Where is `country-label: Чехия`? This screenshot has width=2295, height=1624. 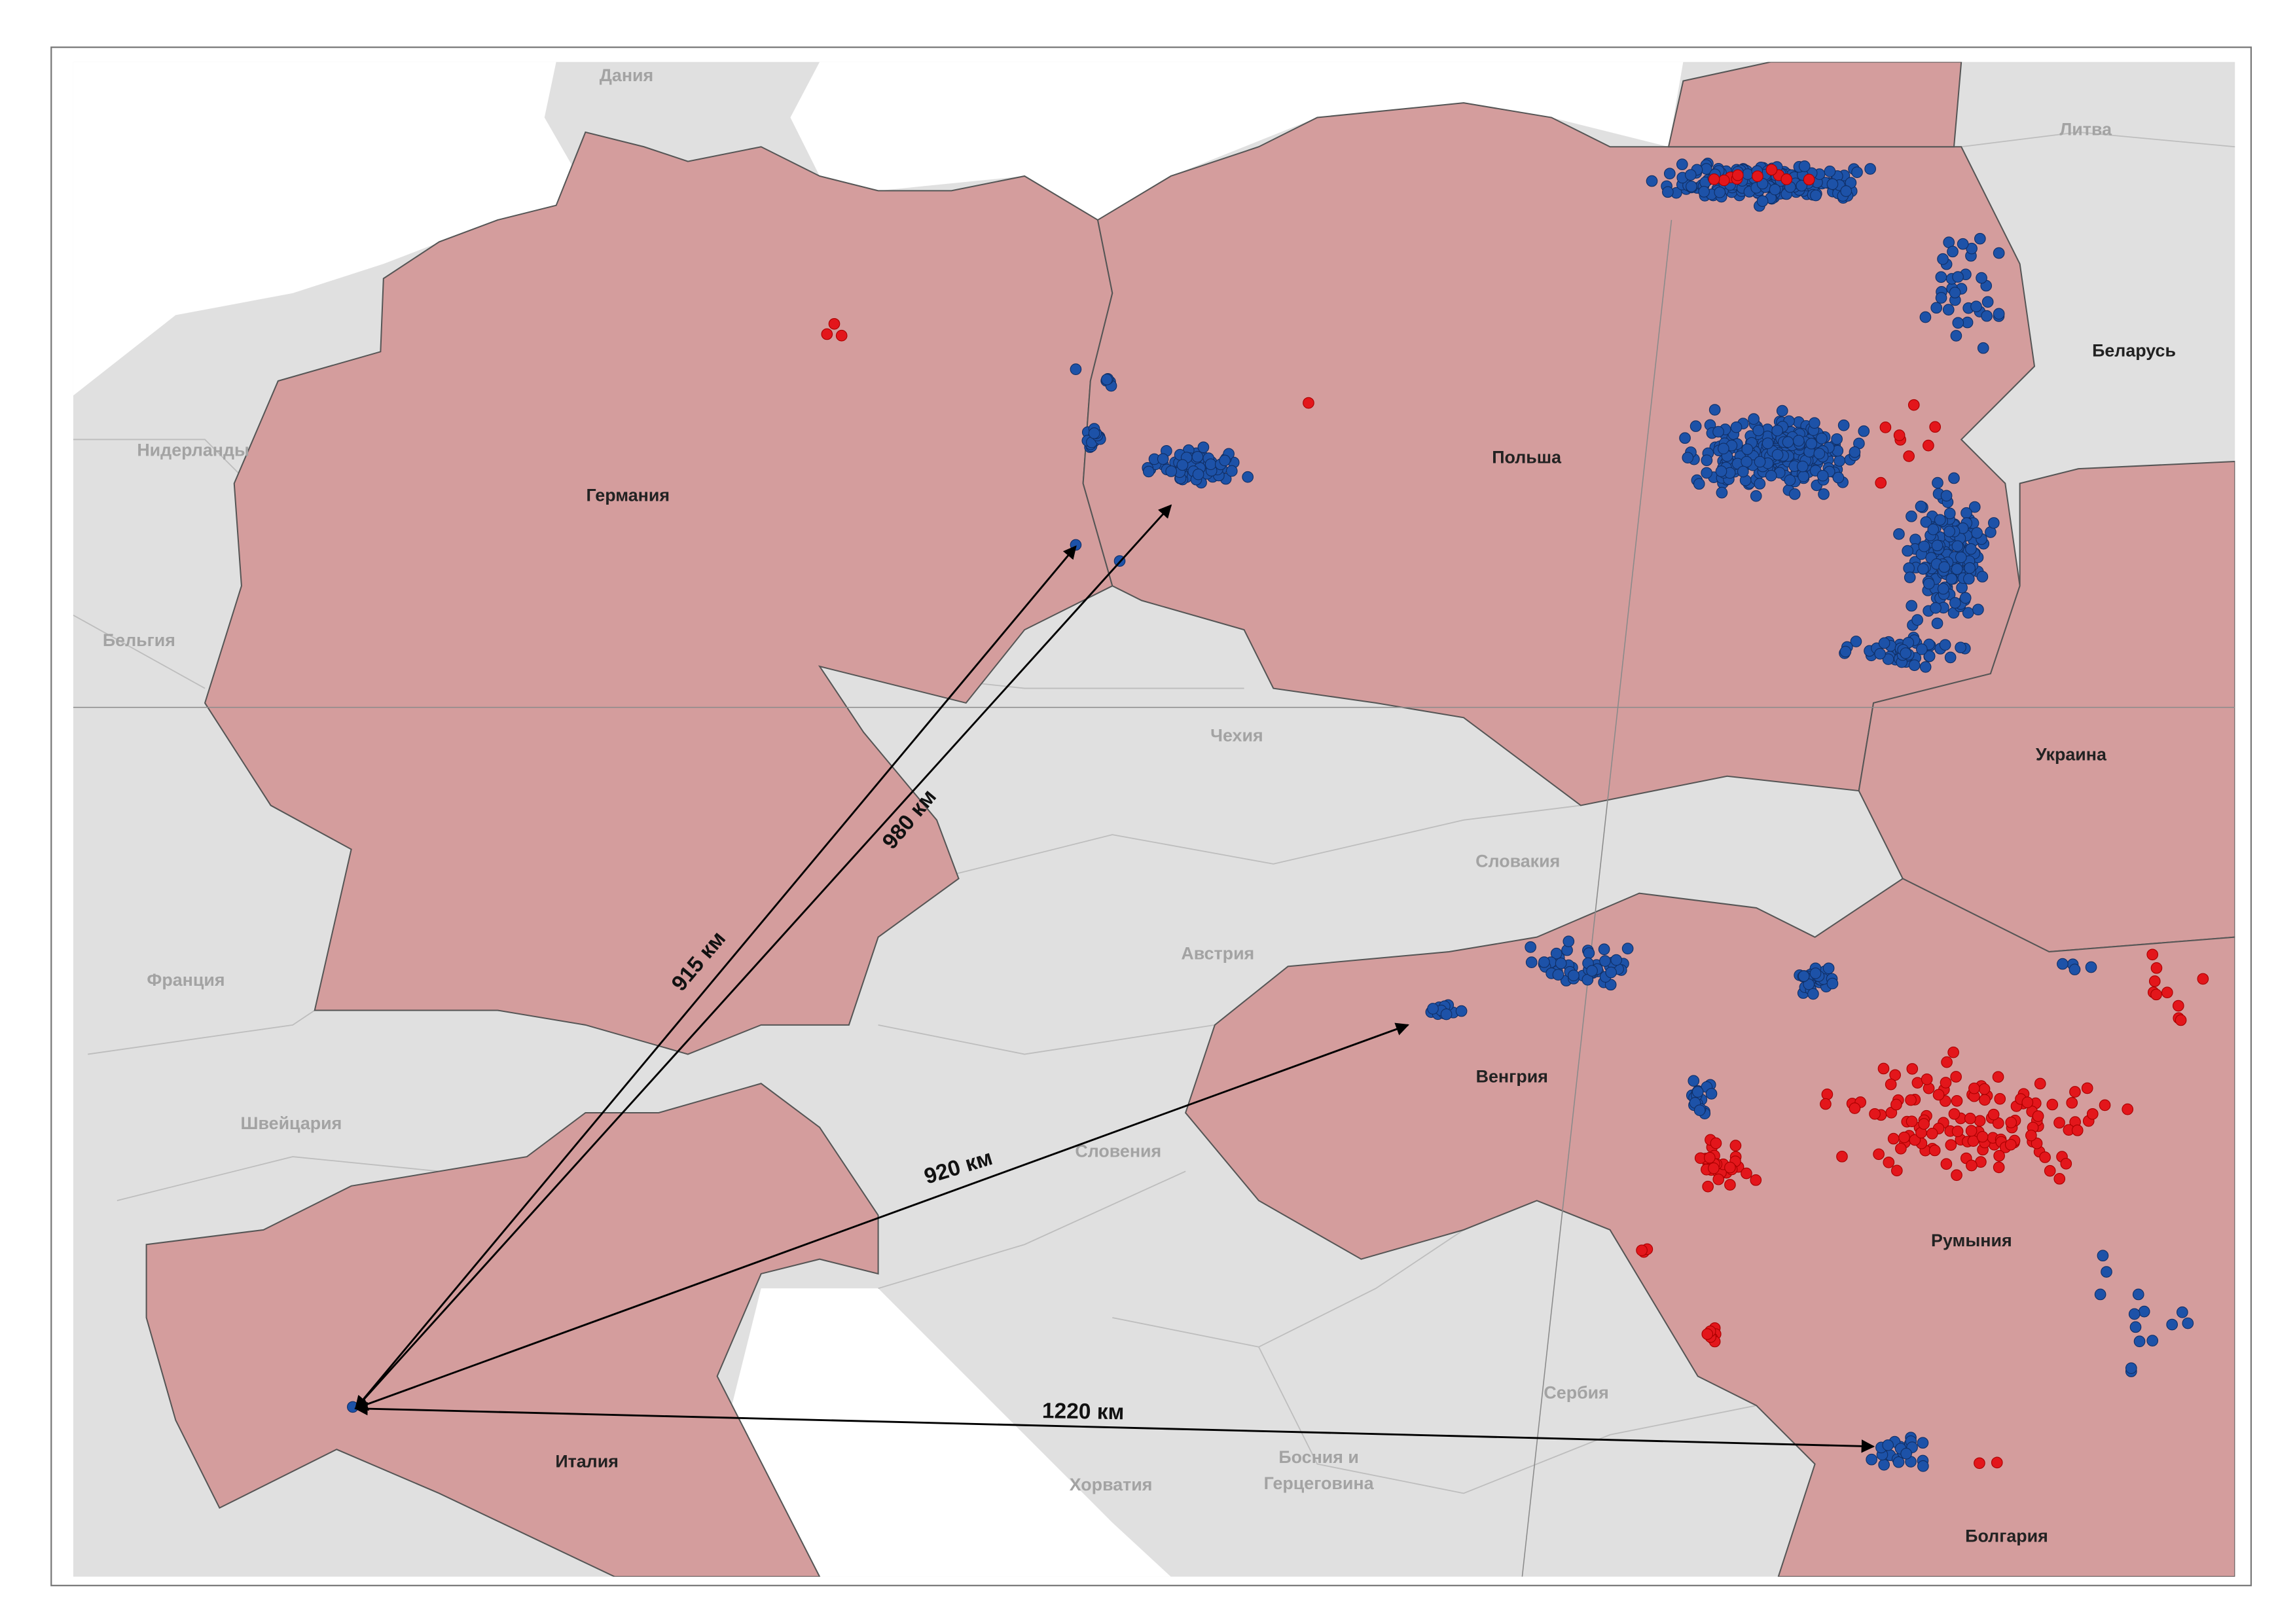 country-label: Чехия is located at coordinates (1236, 735).